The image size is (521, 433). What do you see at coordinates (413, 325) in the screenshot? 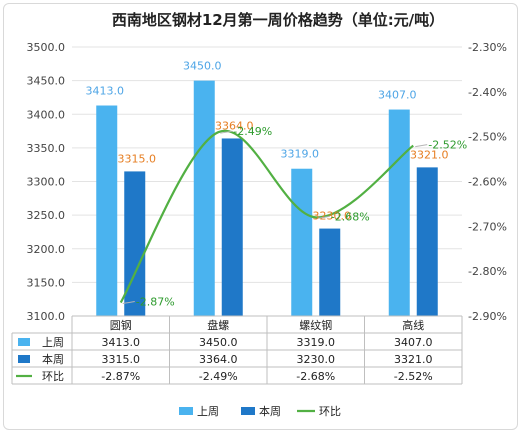
I see `x-category-label: 高线` at bounding box center [413, 325].